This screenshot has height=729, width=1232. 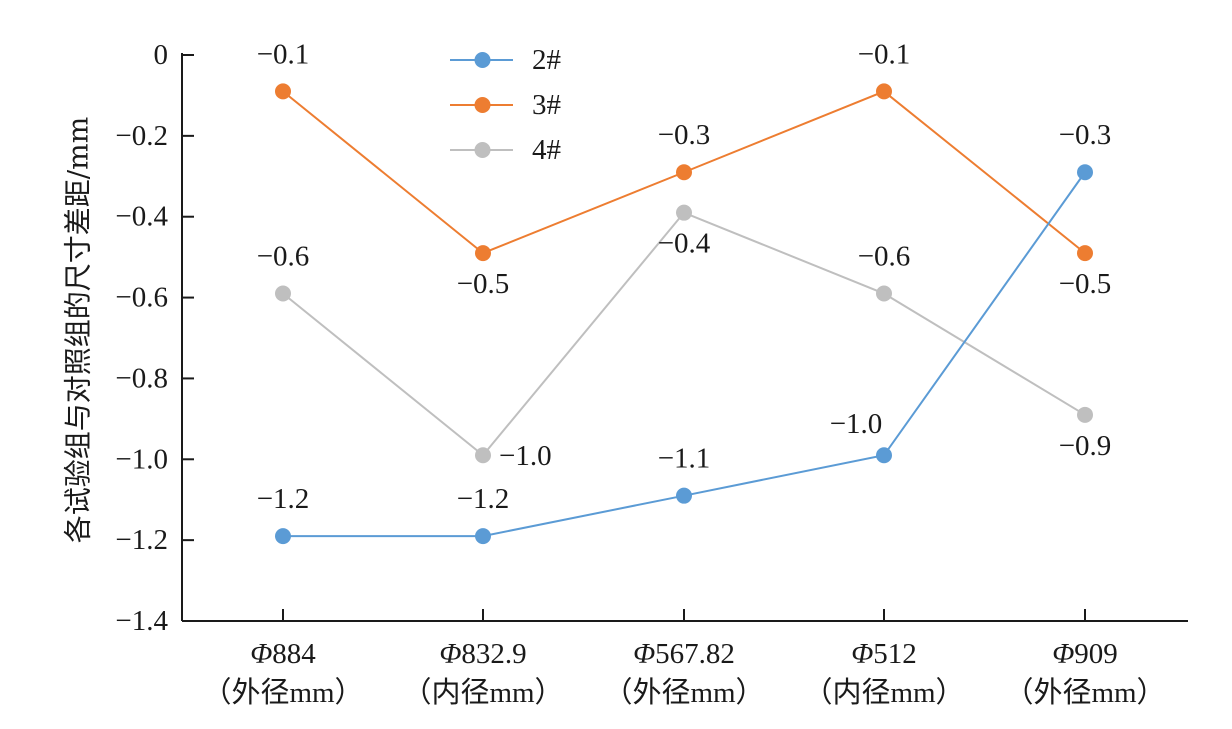 I want to click on legend-label: 2#, so click(x=546, y=60).